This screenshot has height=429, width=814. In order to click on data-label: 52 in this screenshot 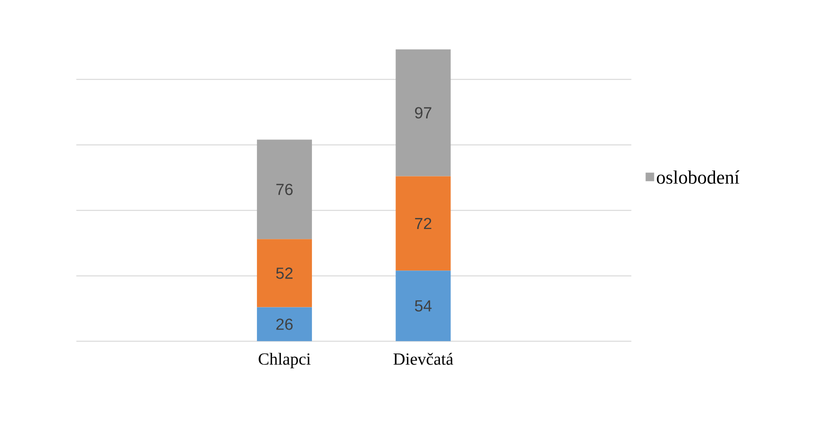, I will do `click(284, 273)`.